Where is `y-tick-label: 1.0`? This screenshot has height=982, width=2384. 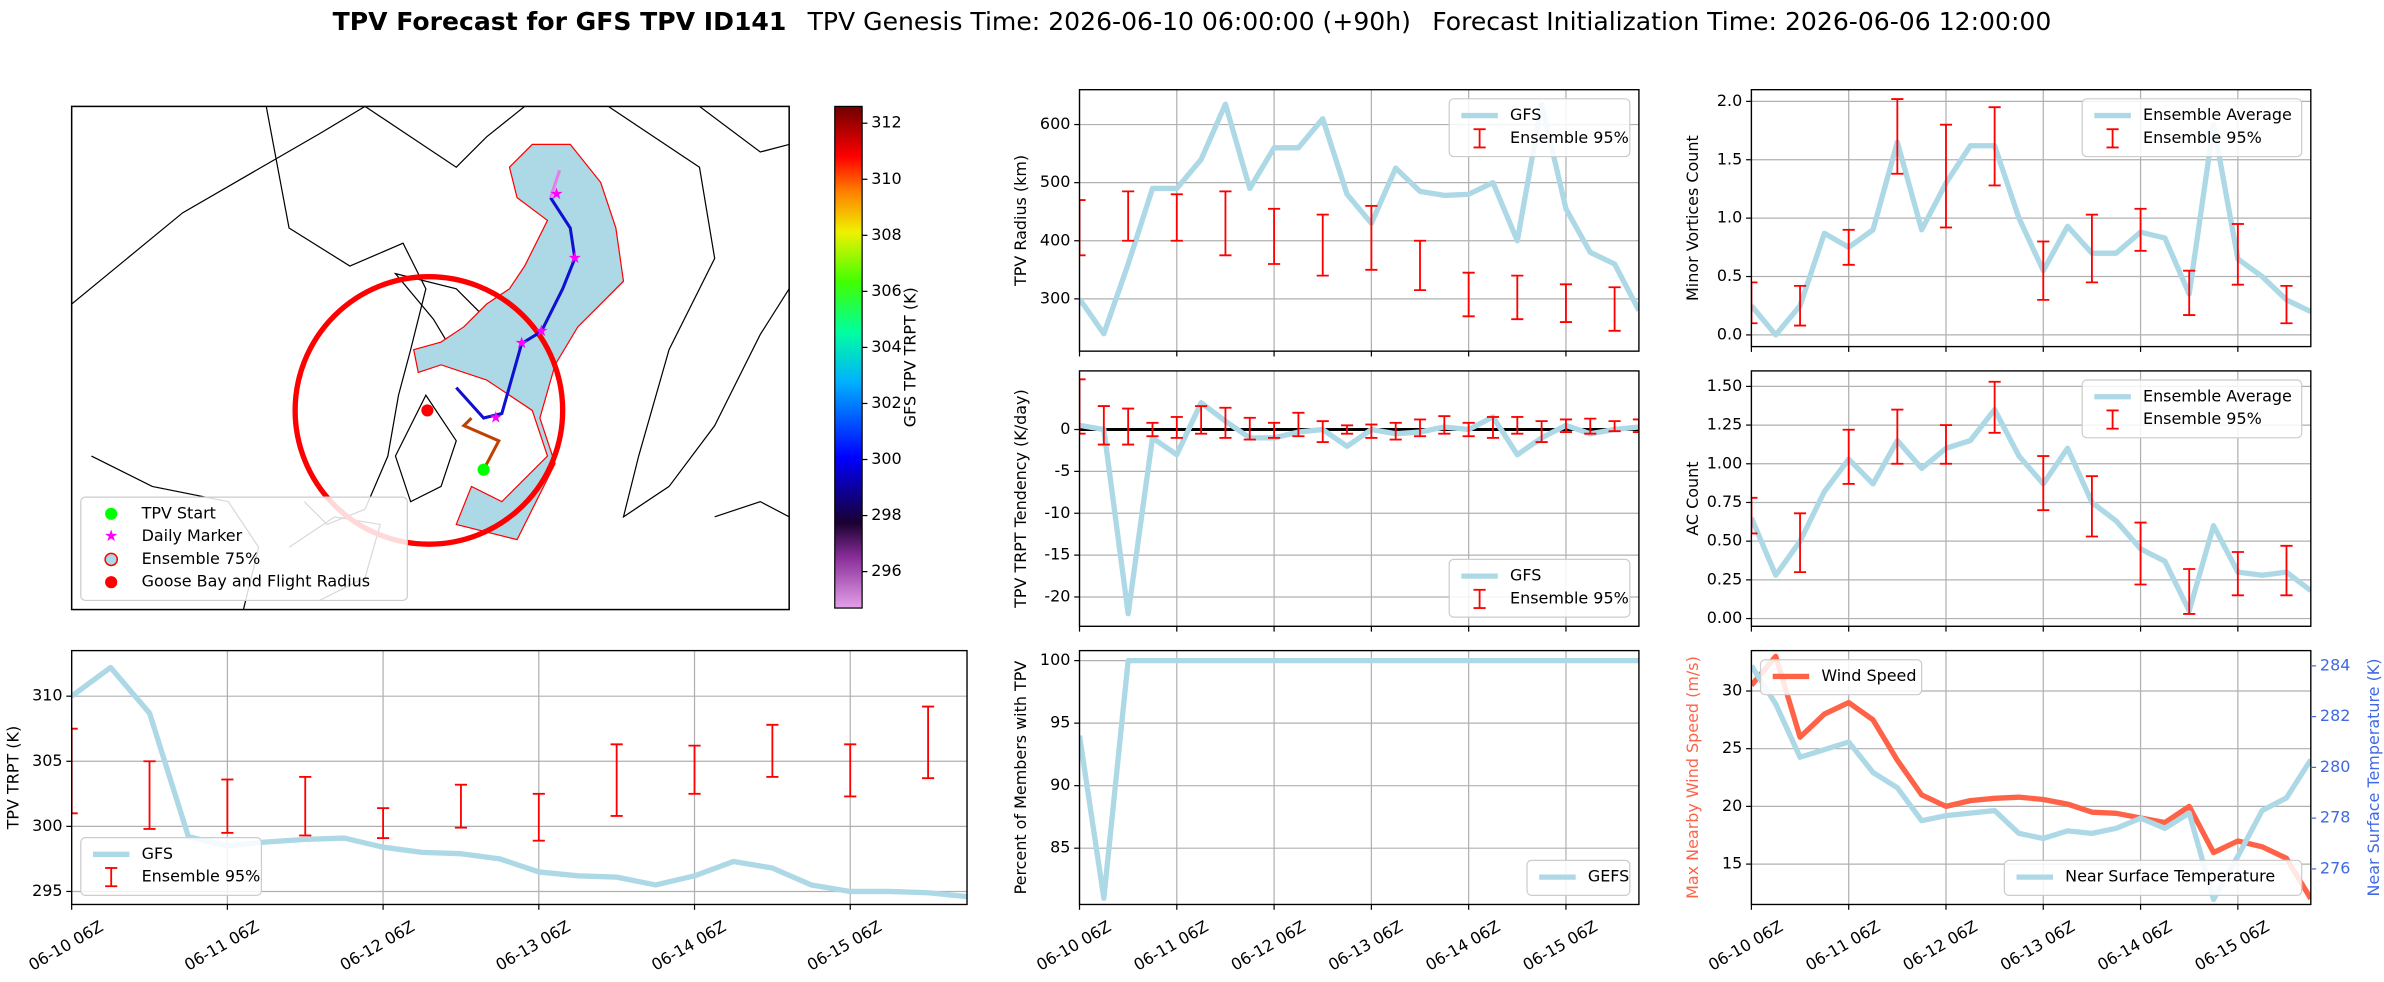 y-tick-label: 1.0 is located at coordinates (1729, 217).